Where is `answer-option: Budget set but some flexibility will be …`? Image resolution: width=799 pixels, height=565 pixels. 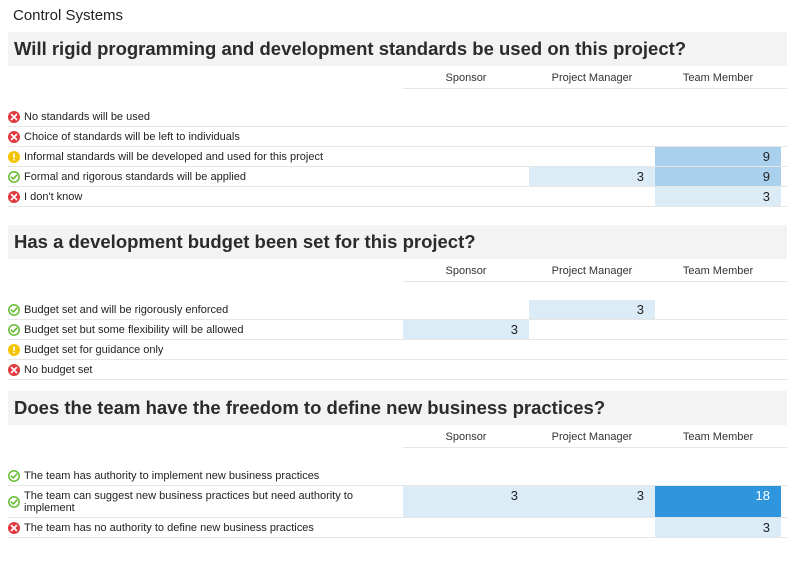 answer-option: Budget set but some flexibility will be … is located at coordinates (203, 329).